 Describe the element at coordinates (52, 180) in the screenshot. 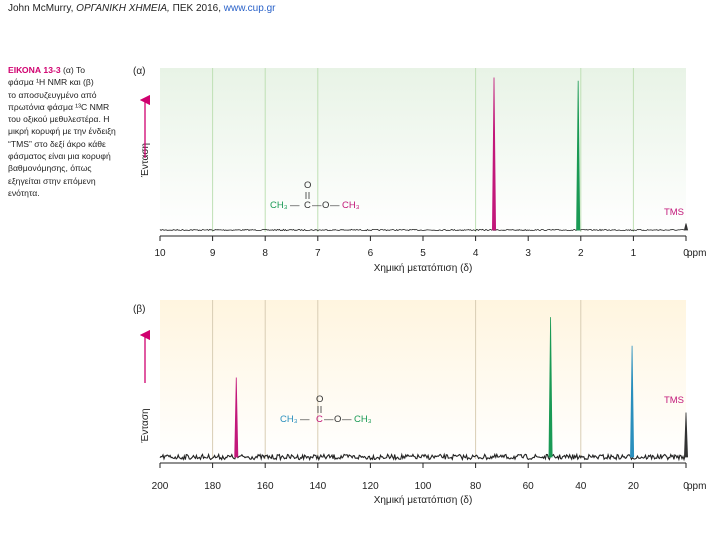

I see `caption-line: εξηγείται στην επόμενη` at that location.